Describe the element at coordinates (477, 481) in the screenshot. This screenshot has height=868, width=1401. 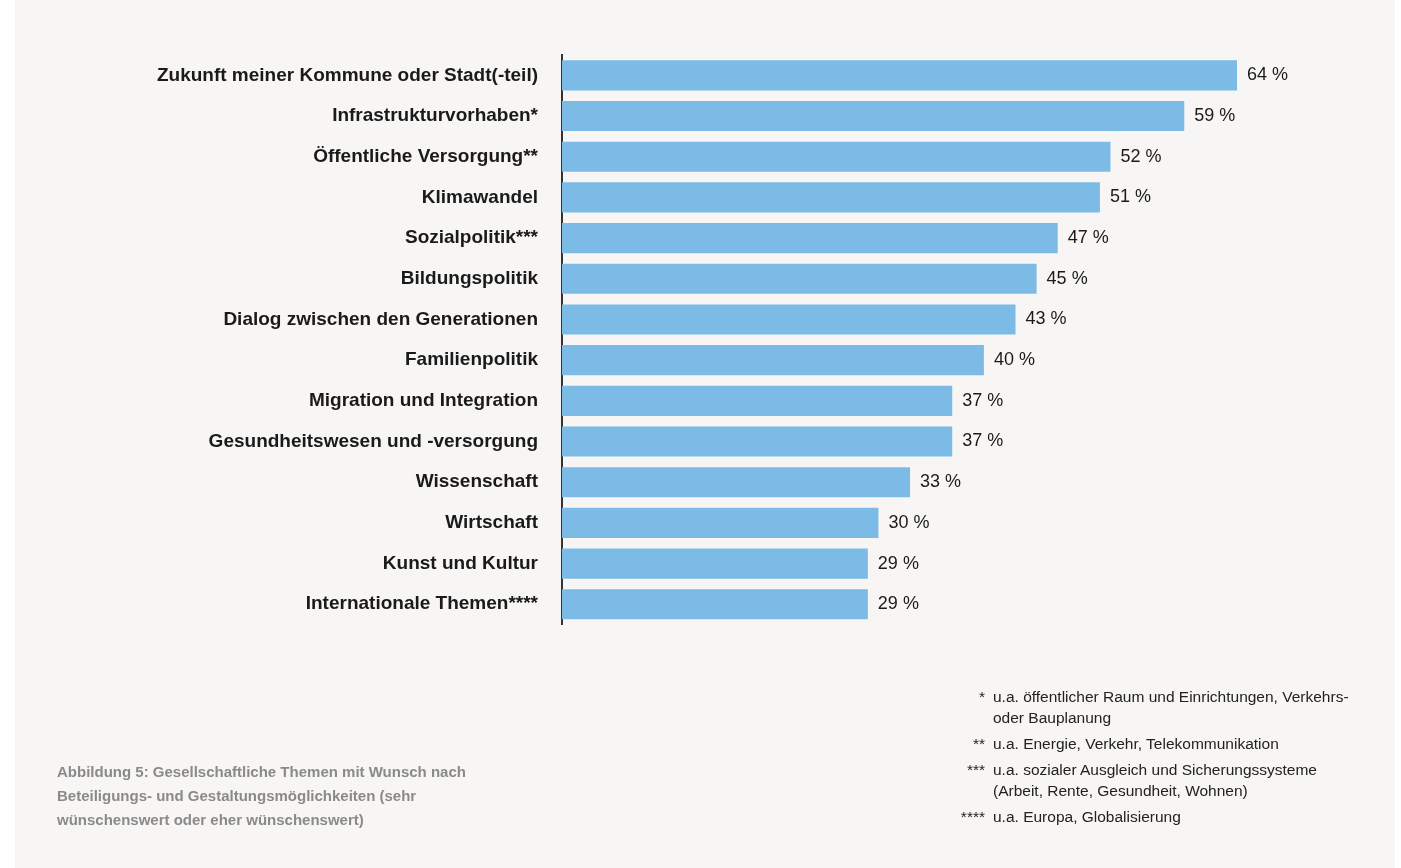
I see `y-tick-label: Wissenschaft` at that location.